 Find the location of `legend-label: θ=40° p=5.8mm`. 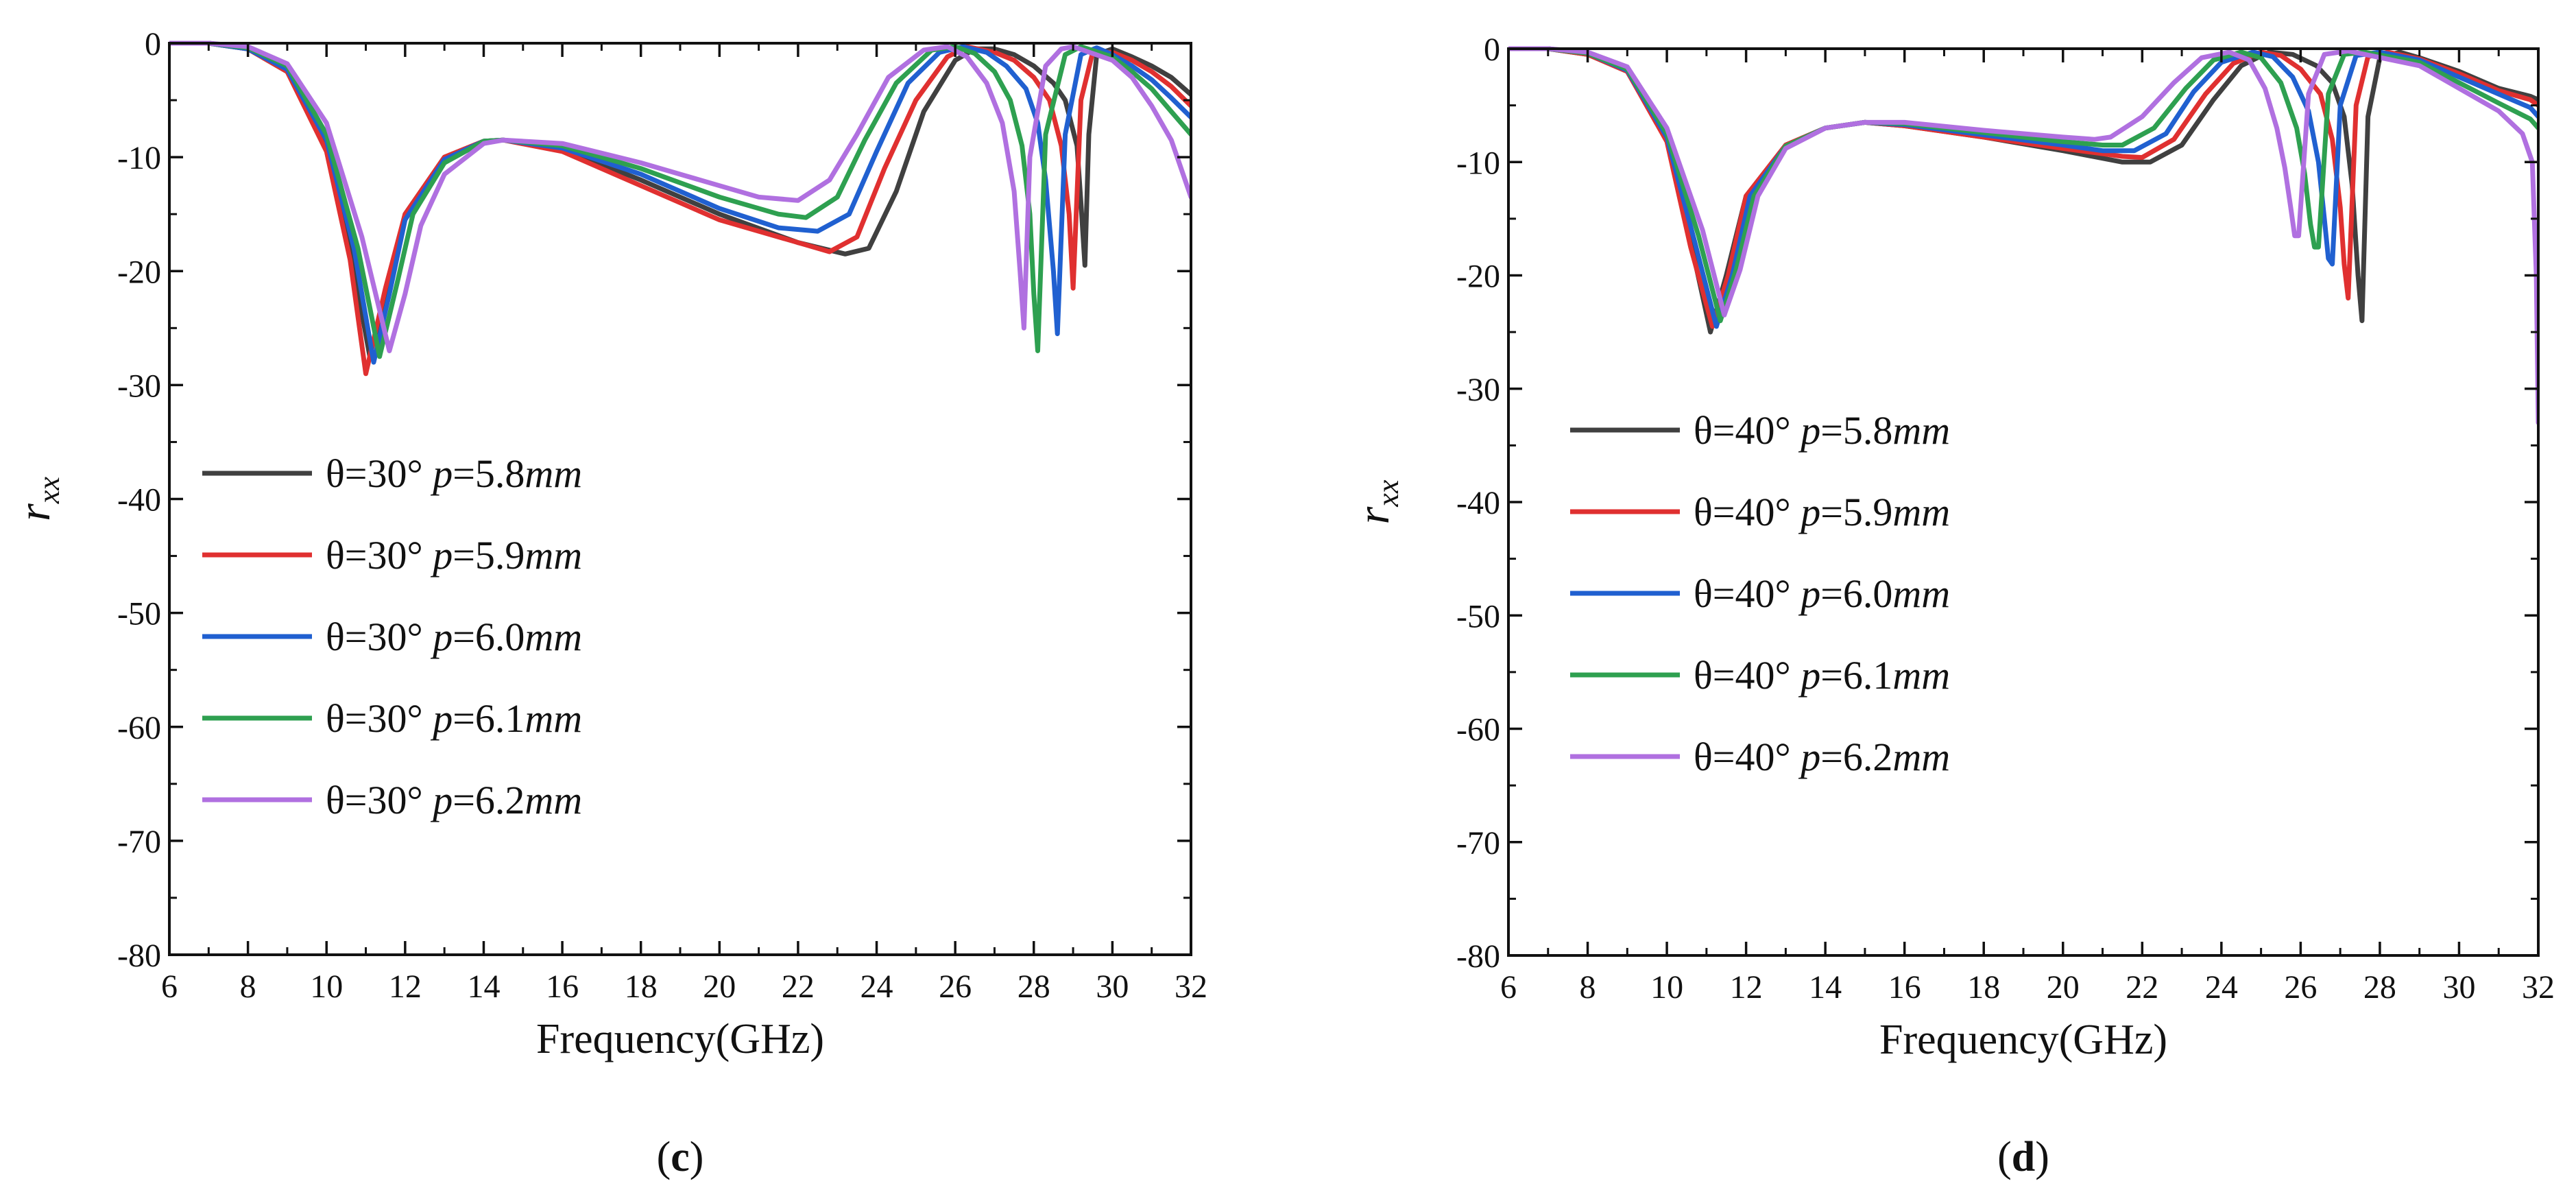

legend-label: θ=40° p=5.8mm is located at coordinates (1822, 430).